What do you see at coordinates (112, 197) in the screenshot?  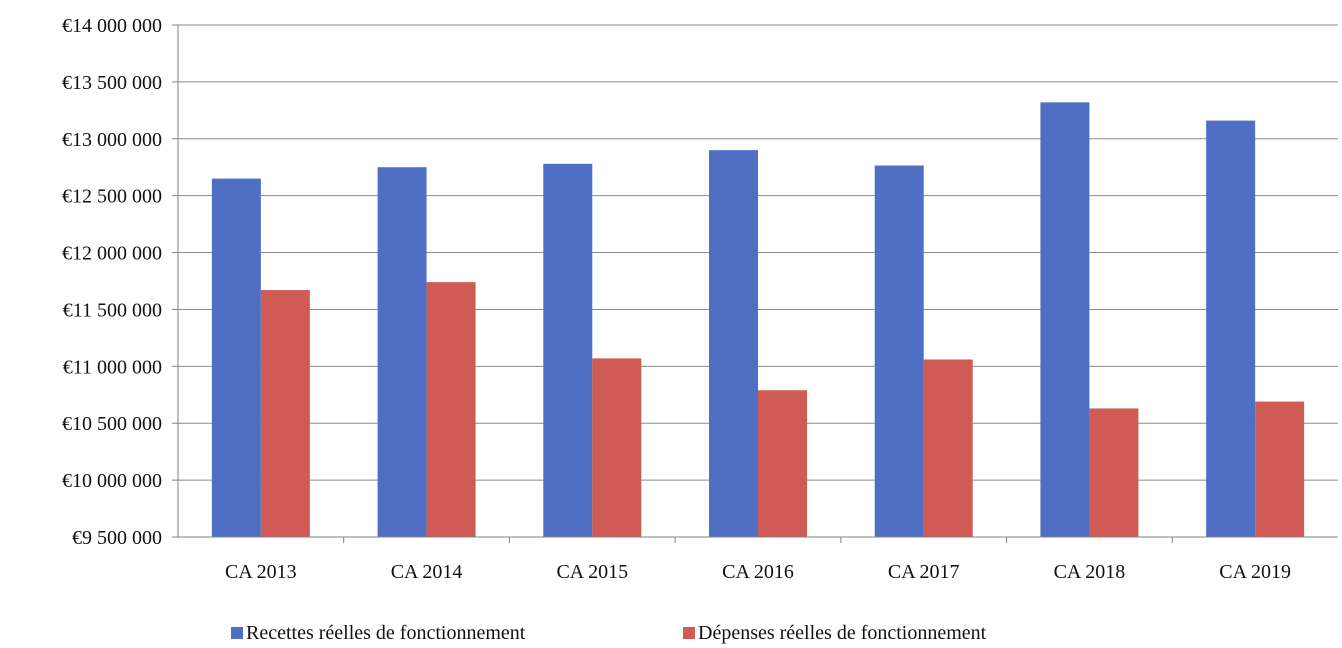 I see `y-tick-label: €12 500 000` at bounding box center [112, 197].